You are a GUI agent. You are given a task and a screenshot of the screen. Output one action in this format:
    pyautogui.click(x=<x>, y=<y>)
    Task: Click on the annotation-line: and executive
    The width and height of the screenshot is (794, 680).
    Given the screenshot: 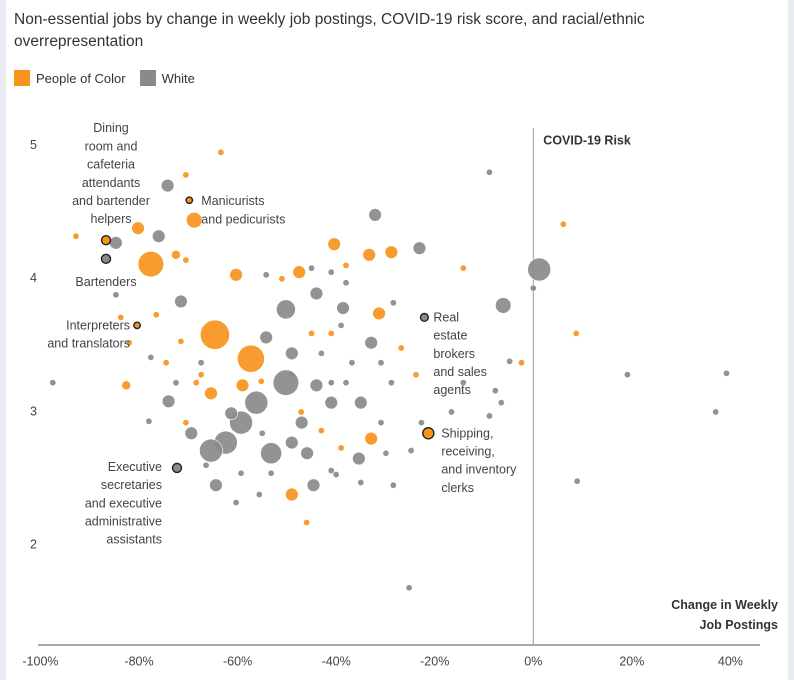 What is the action you would take?
    pyautogui.click(x=123, y=504)
    